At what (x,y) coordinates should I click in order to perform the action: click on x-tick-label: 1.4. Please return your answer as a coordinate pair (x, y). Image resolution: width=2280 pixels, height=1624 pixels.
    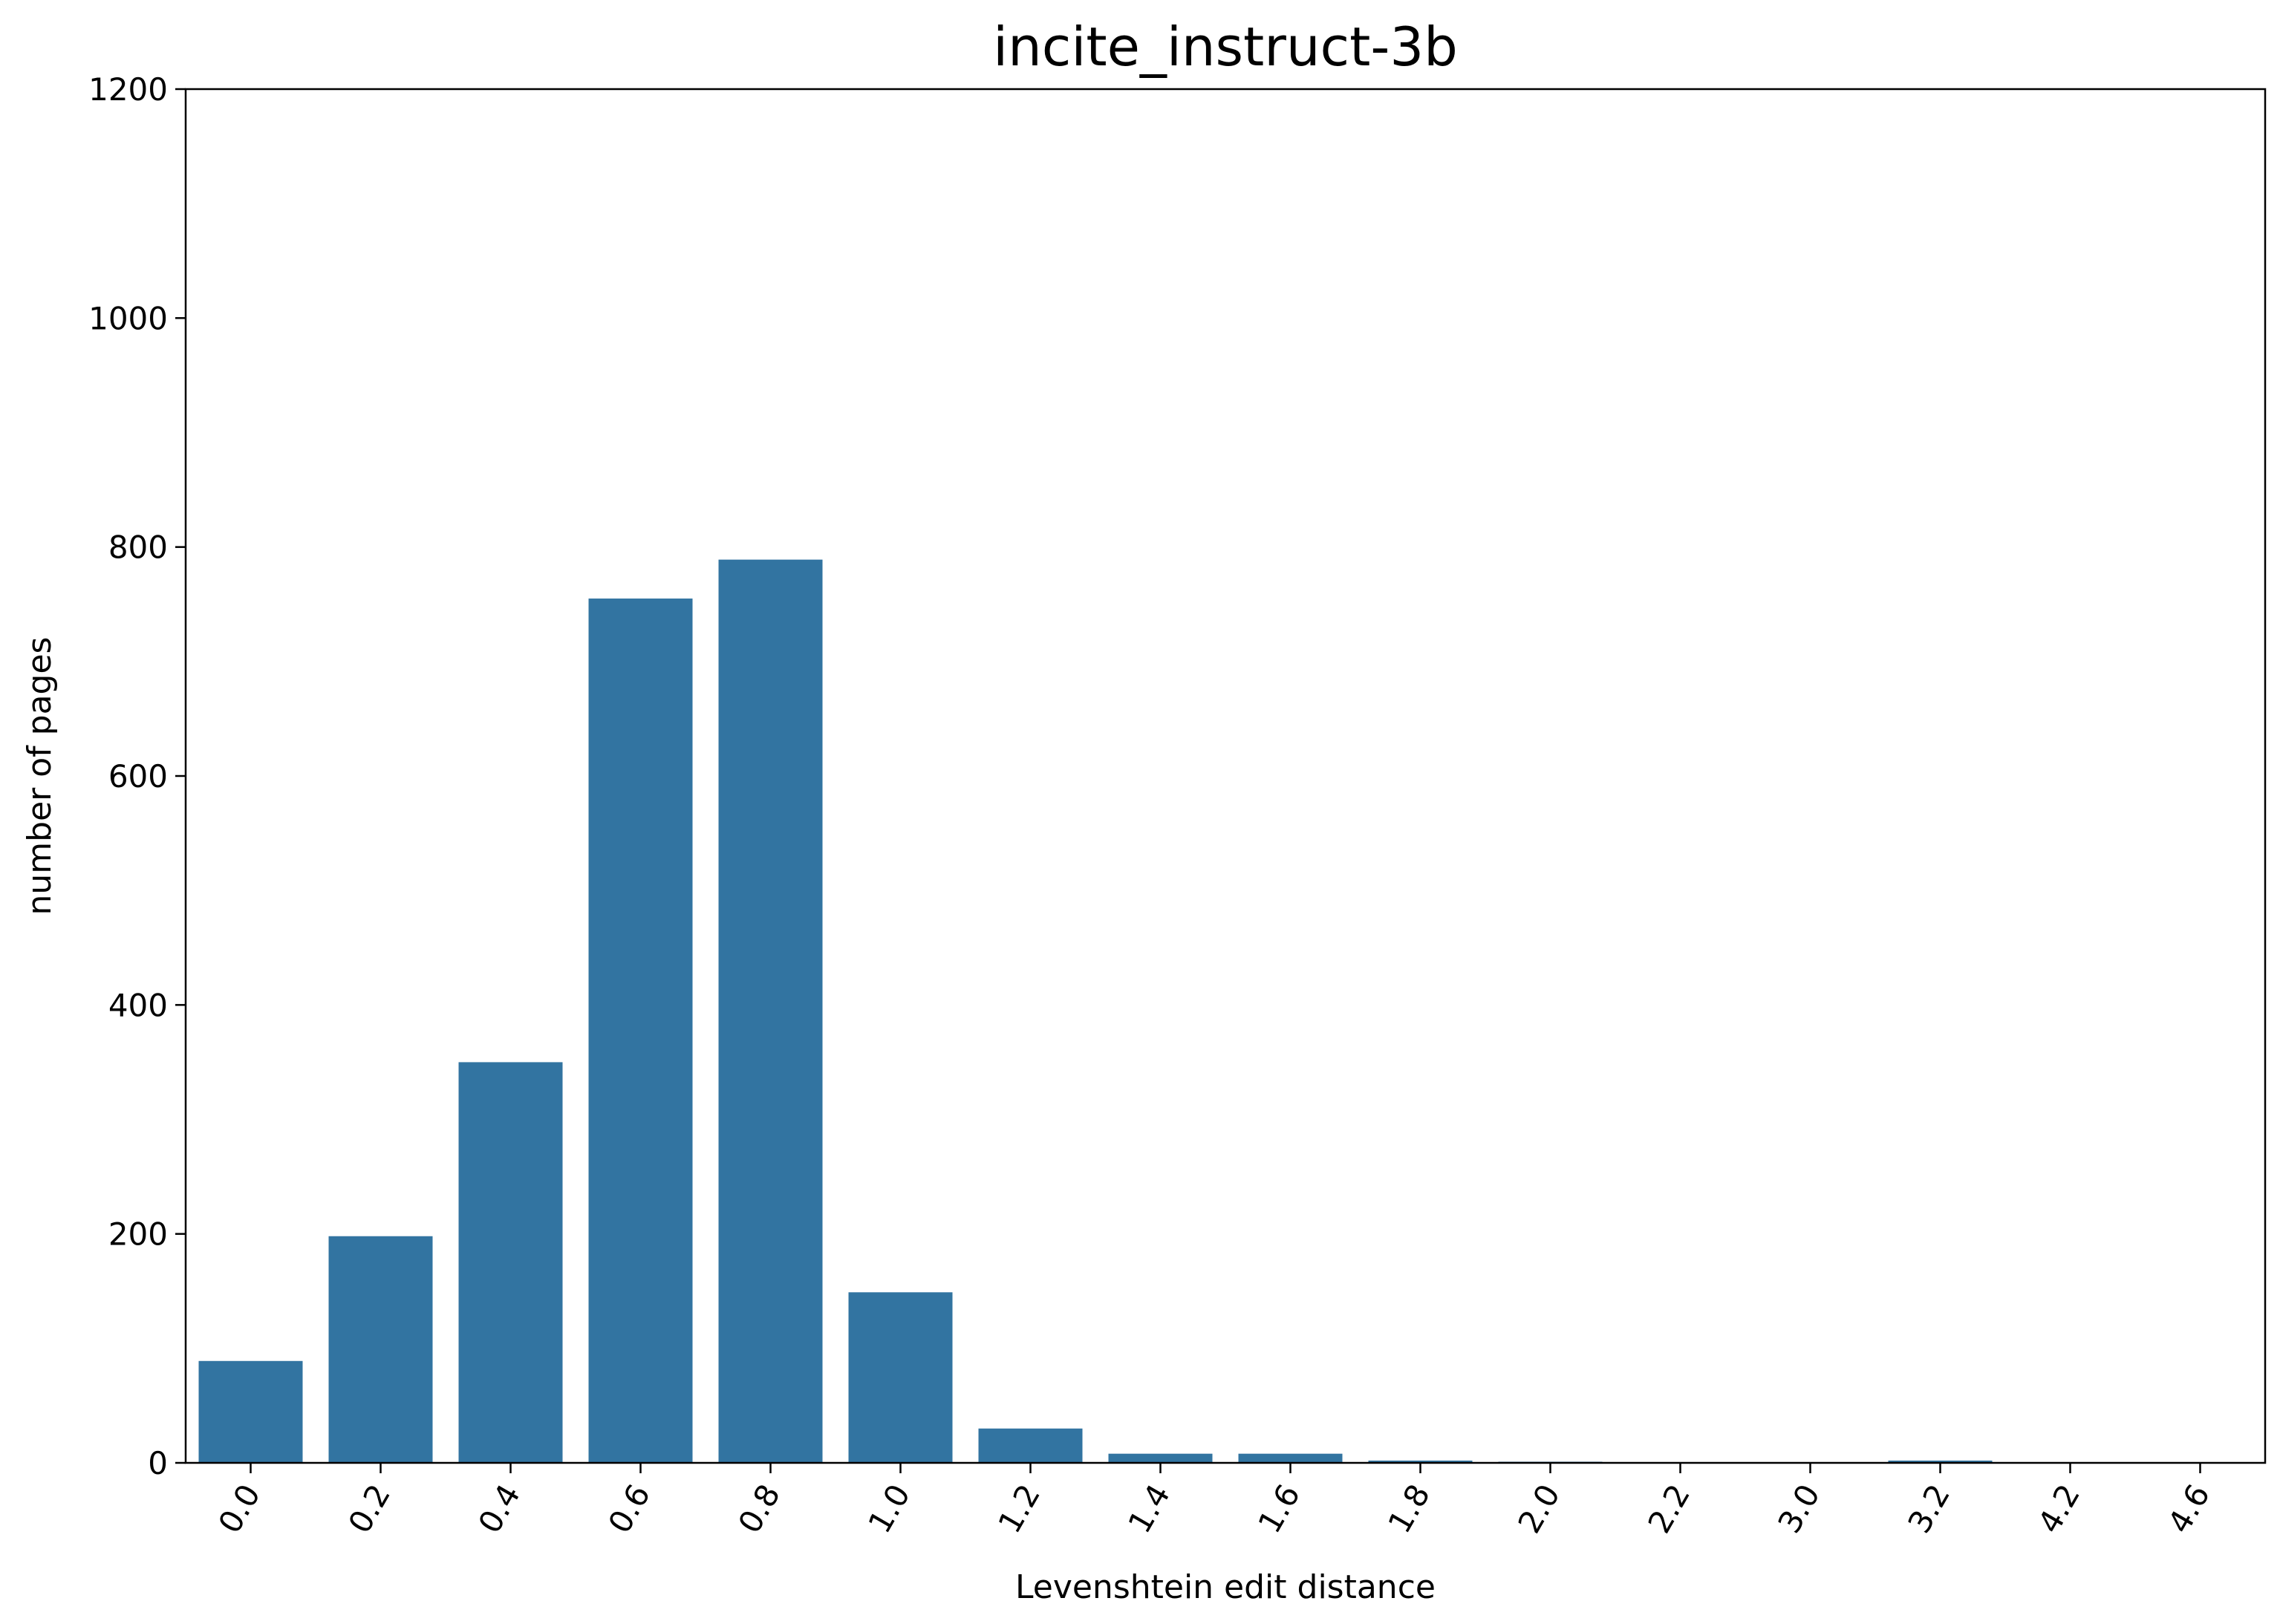
    Looking at the image, I should click on (1149, 1509).